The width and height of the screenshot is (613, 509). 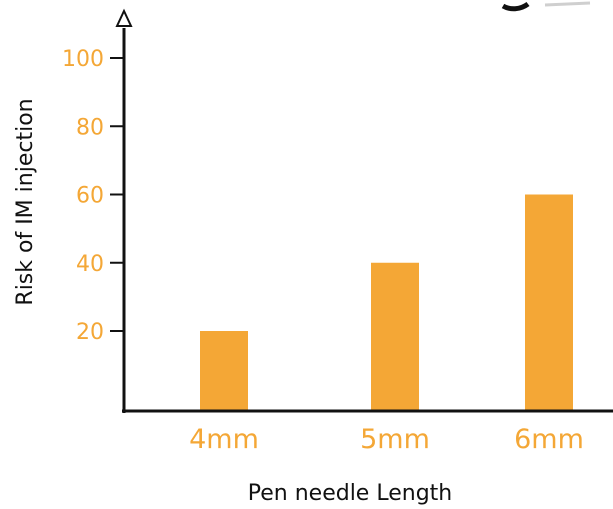 What do you see at coordinates (124, 17) in the screenshot?
I see `y-axis-arrow` at bounding box center [124, 17].